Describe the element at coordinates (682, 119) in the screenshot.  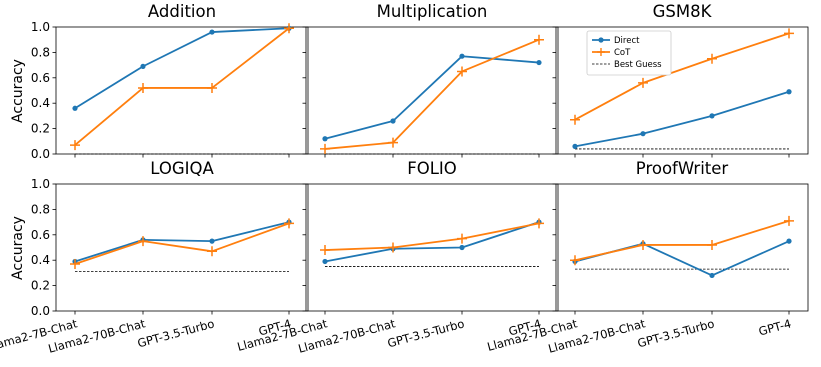
I see `series-line-gsm8k-direct` at that location.